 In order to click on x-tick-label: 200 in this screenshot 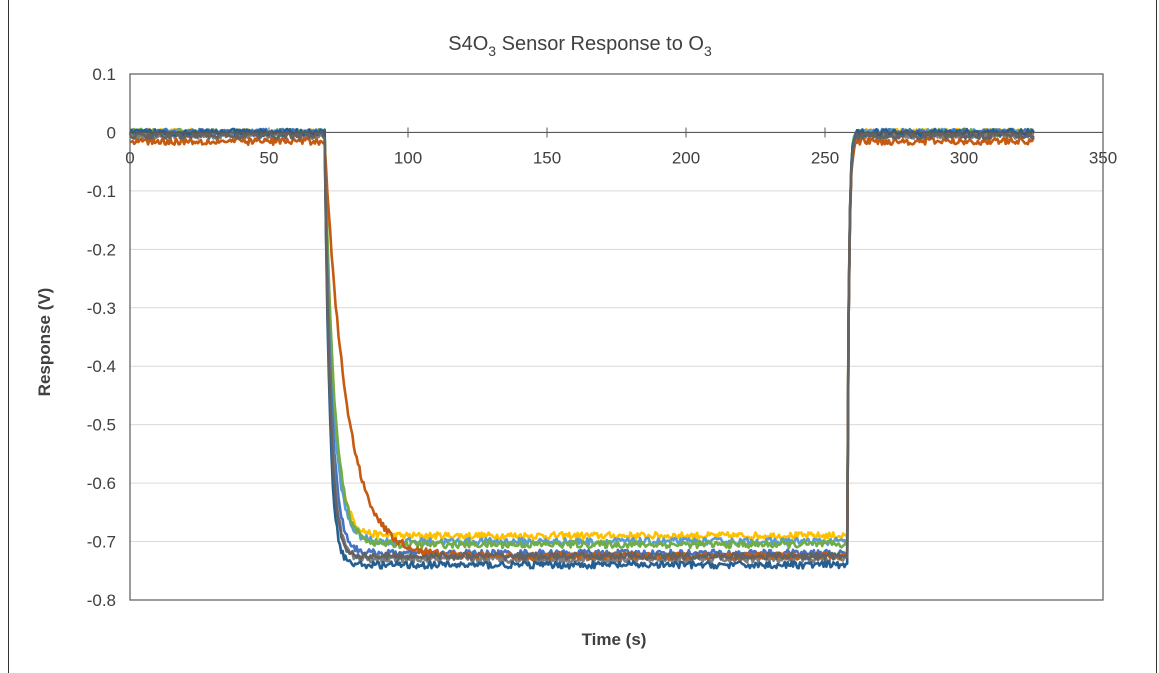, I will do `click(686, 157)`.